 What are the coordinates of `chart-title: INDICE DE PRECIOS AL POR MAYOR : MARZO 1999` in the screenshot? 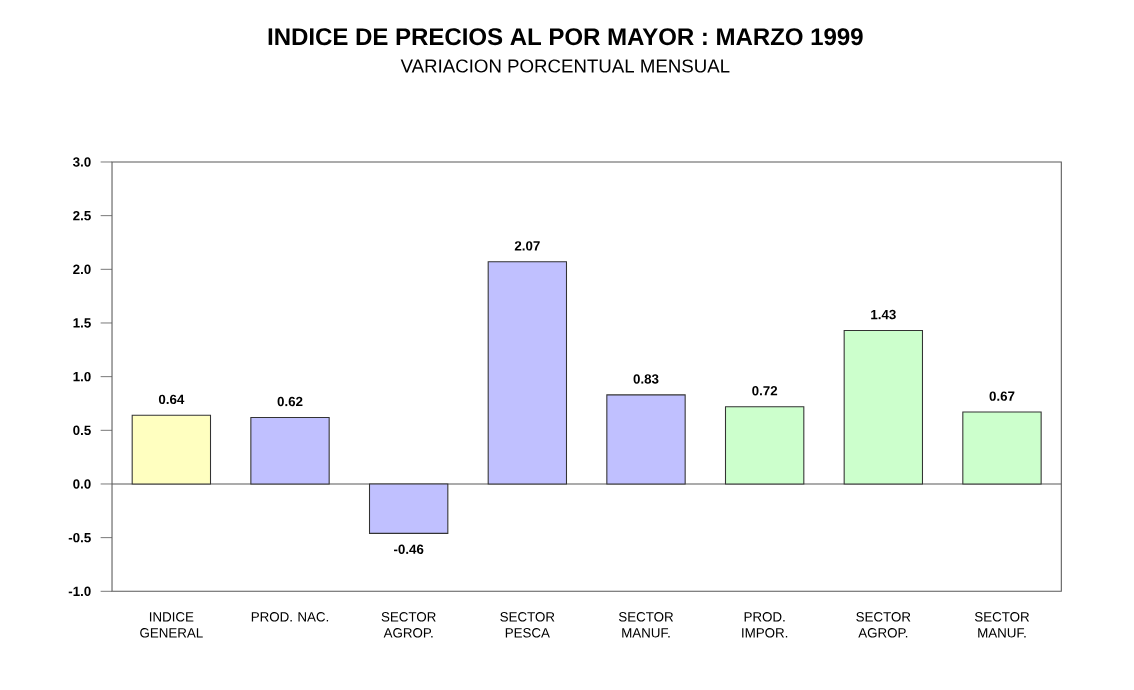 It's located at (565, 37).